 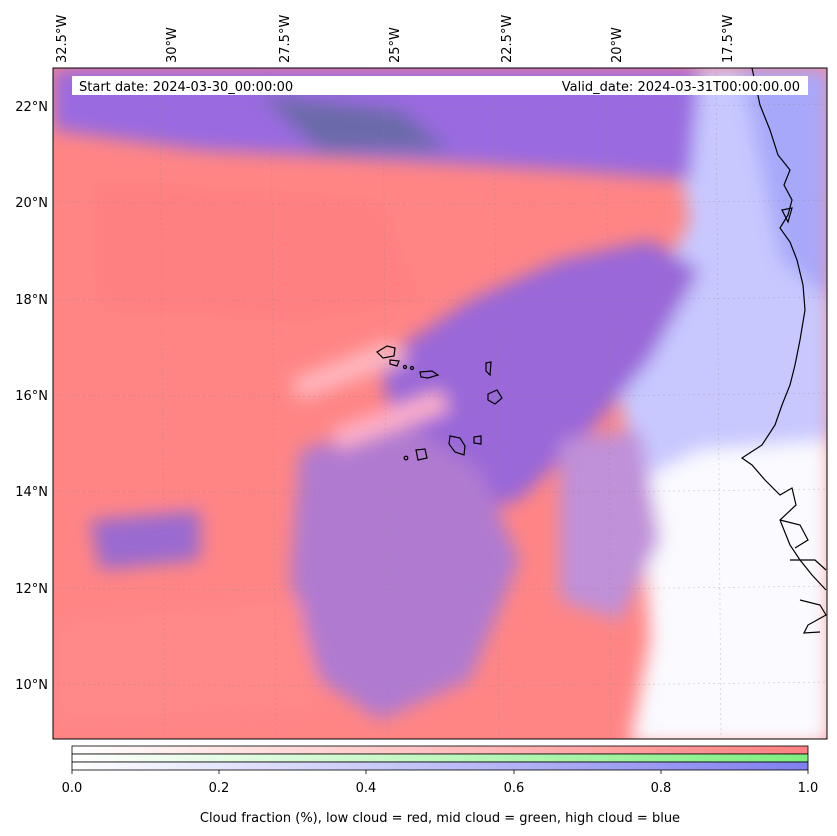 What do you see at coordinates (219, 788) in the screenshot?
I see `colorbar-tick: 0.2` at bounding box center [219, 788].